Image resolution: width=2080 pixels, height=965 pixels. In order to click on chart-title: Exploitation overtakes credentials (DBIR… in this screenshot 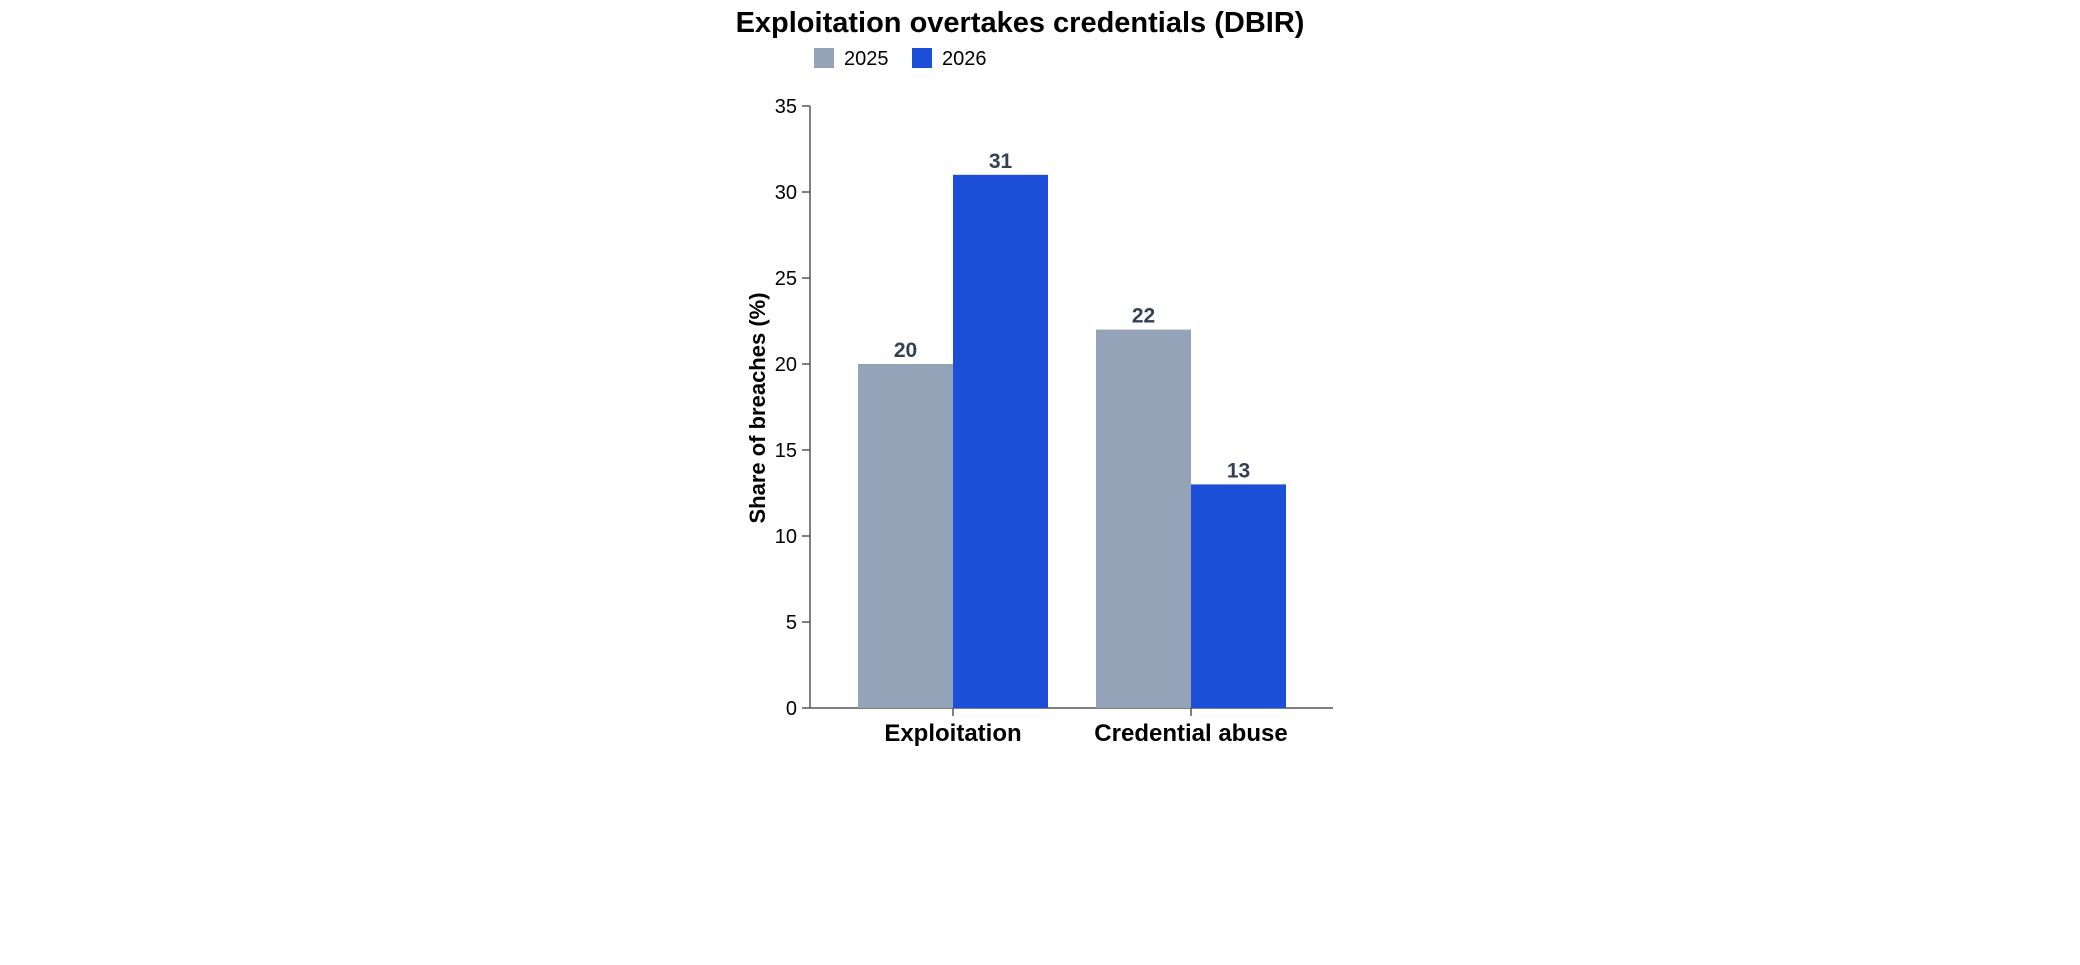, I will do `click(1020, 23)`.